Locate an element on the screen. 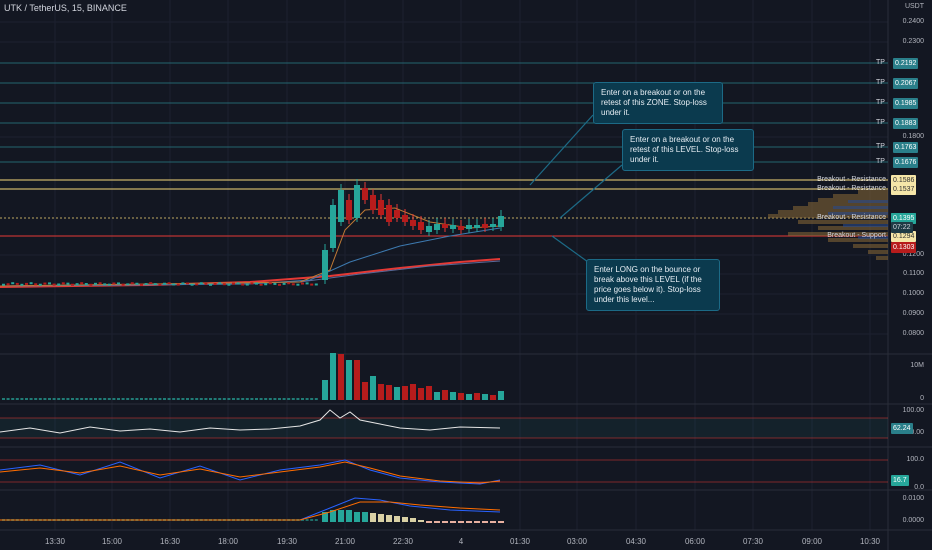 The image size is (932, 550). tp-price-tag: 0.1985 is located at coordinates (906, 103).